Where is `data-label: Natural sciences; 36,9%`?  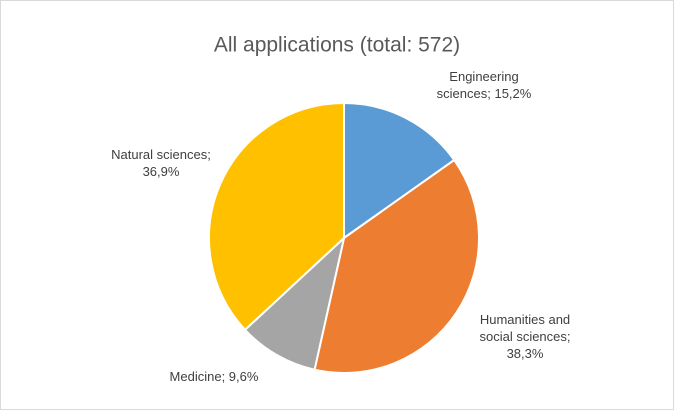
data-label: Natural sciences; 36,9% is located at coordinates (161, 163).